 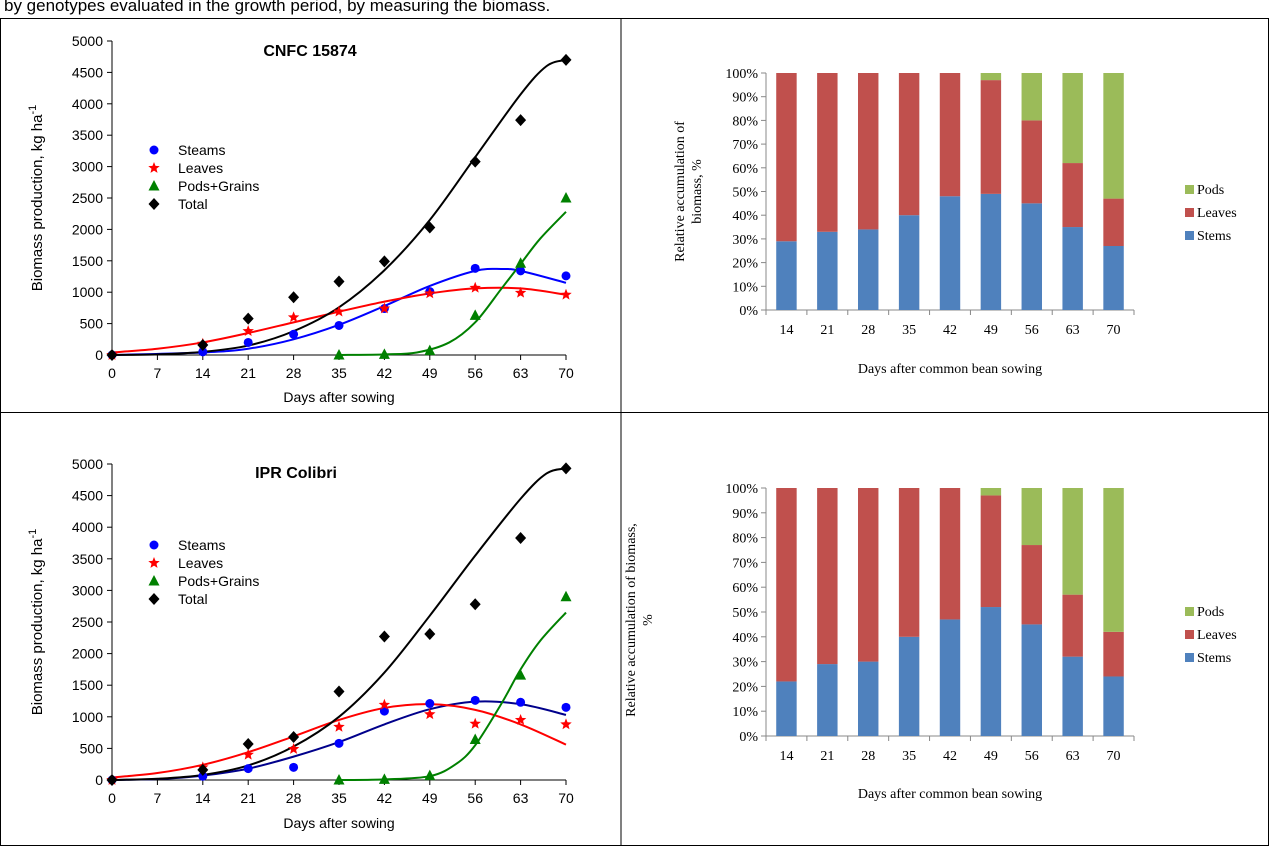 I want to click on y-axis-title: Relative accumulation of biomass, %, so click(x=689, y=191).